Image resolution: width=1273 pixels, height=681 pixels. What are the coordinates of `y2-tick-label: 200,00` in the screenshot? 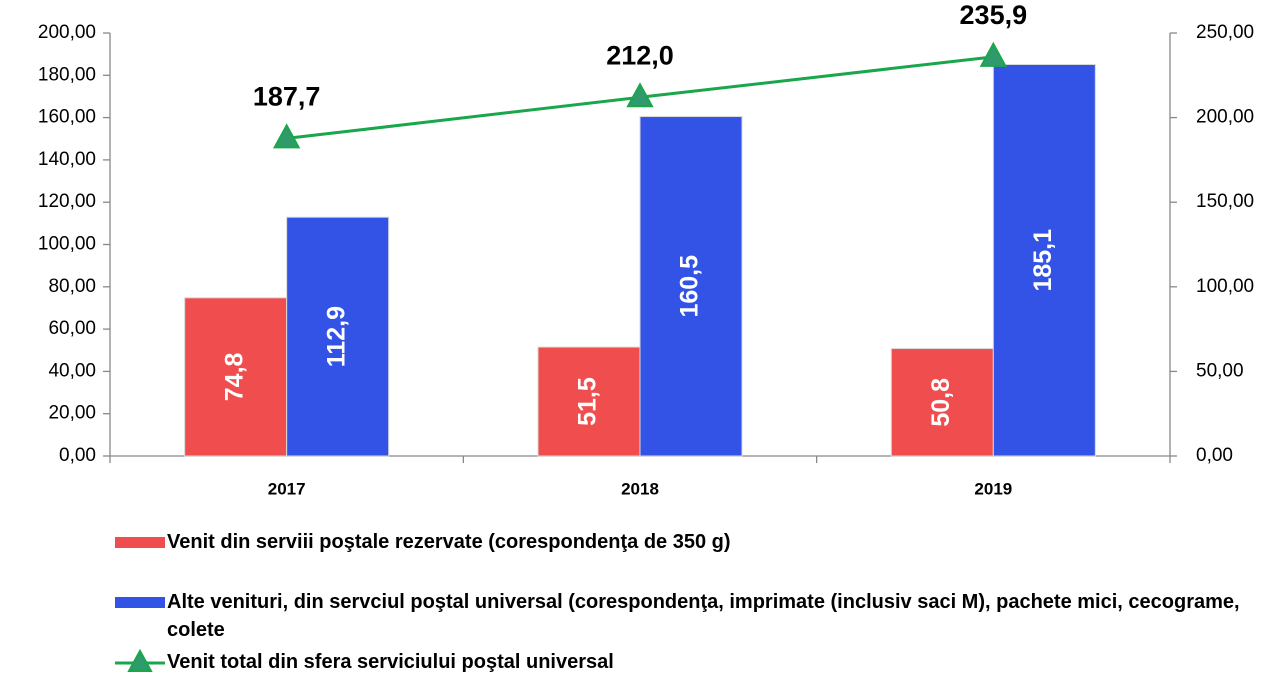 It's located at (1225, 117).